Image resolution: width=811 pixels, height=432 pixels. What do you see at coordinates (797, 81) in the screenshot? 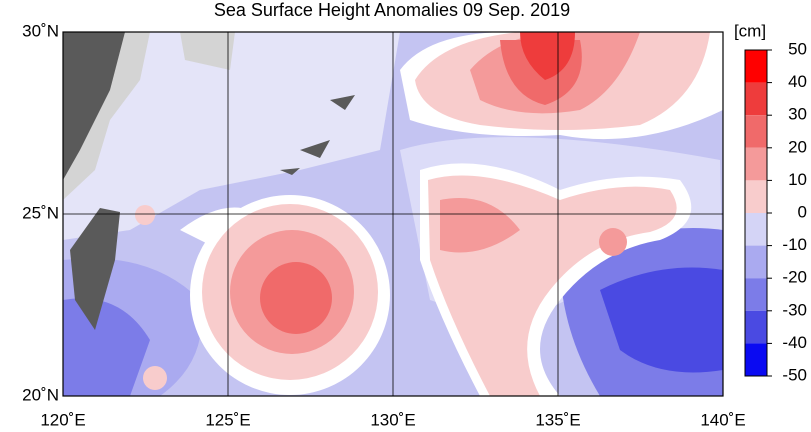
I see `colorbar-tick-label: 40` at bounding box center [797, 81].